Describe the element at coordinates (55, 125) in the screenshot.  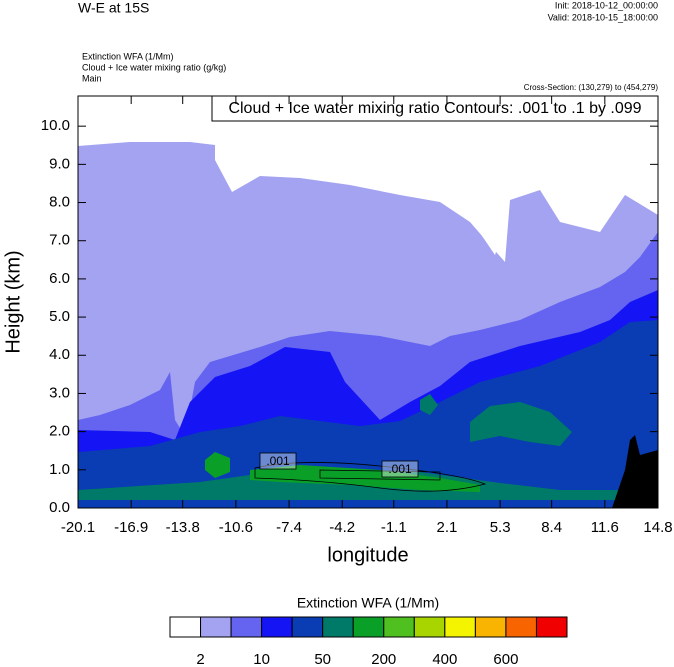
I see `y-tick-label: 10.0` at that location.